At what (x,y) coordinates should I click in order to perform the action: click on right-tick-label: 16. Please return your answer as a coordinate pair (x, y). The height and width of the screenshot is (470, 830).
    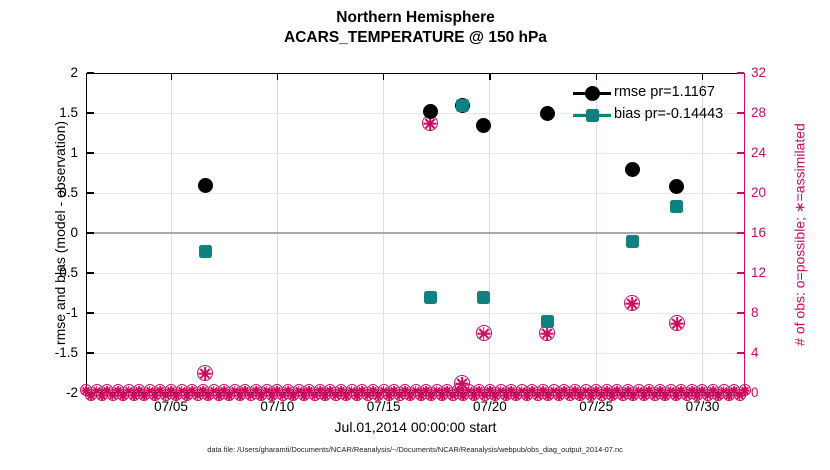
    Looking at the image, I should click on (759, 232).